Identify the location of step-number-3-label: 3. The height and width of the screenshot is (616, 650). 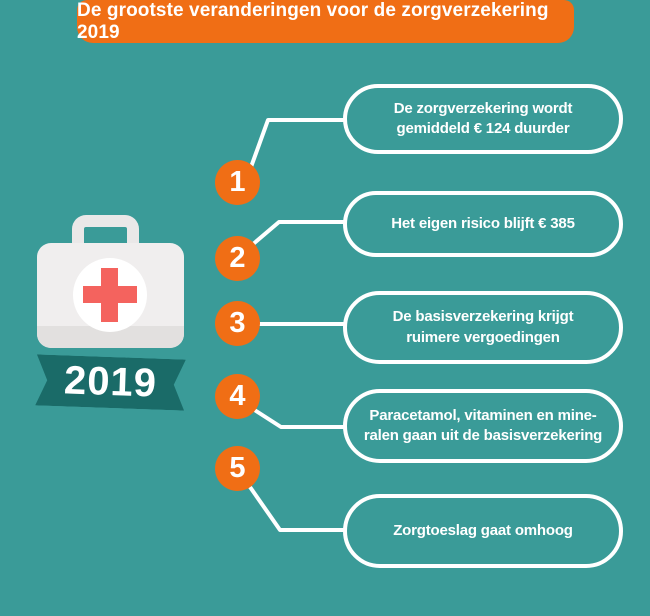
(237, 323).